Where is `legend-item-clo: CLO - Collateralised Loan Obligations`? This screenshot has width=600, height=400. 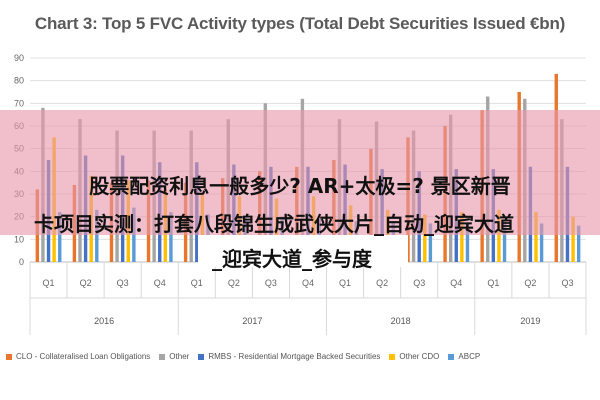 legend-item-clo: CLO - Collateralised Loan Obligations is located at coordinates (78, 356).